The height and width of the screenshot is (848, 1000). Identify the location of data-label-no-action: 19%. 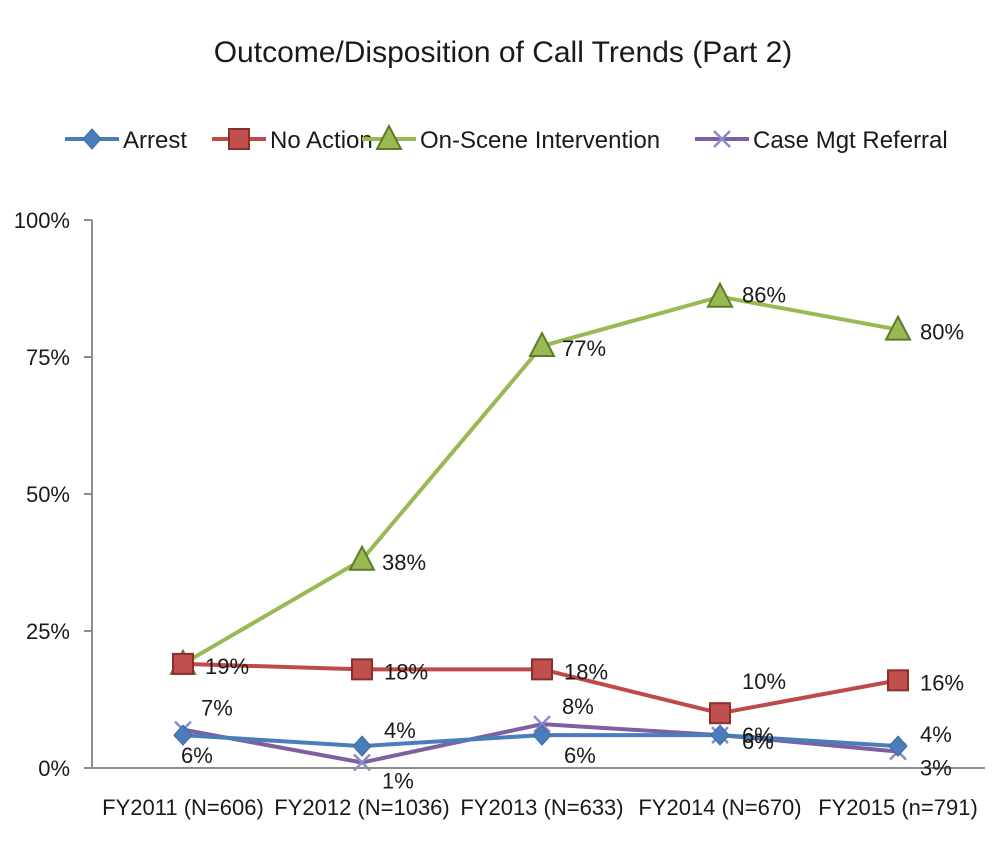
(227, 666).